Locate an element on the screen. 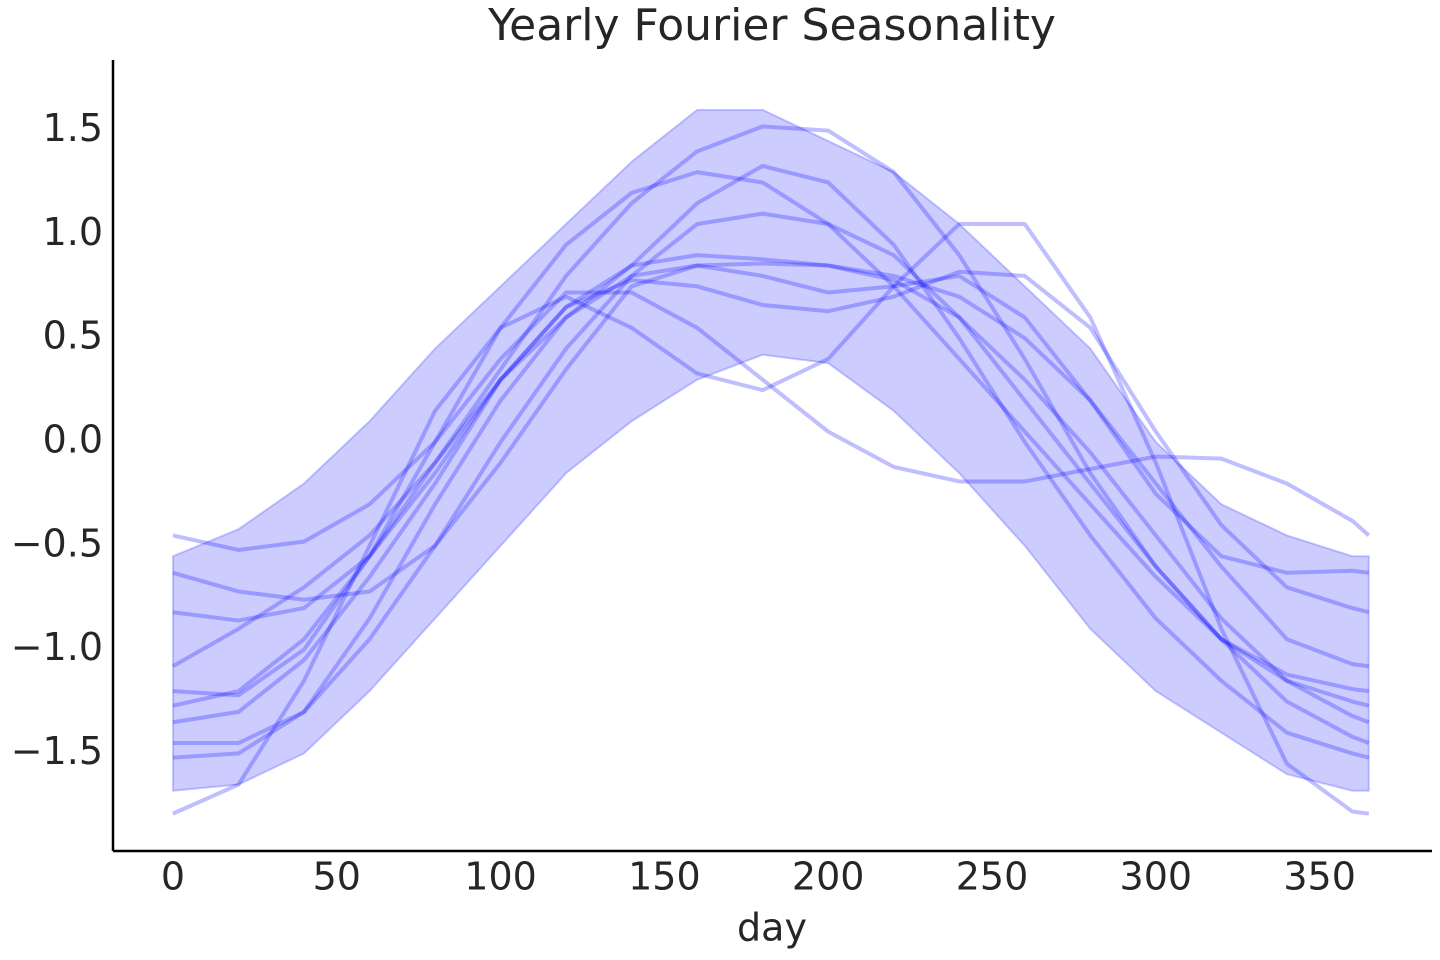 Image resolution: width=1440 pixels, height=960 pixels. x-tick-label: 350 is located at coordinates (1319, 877).